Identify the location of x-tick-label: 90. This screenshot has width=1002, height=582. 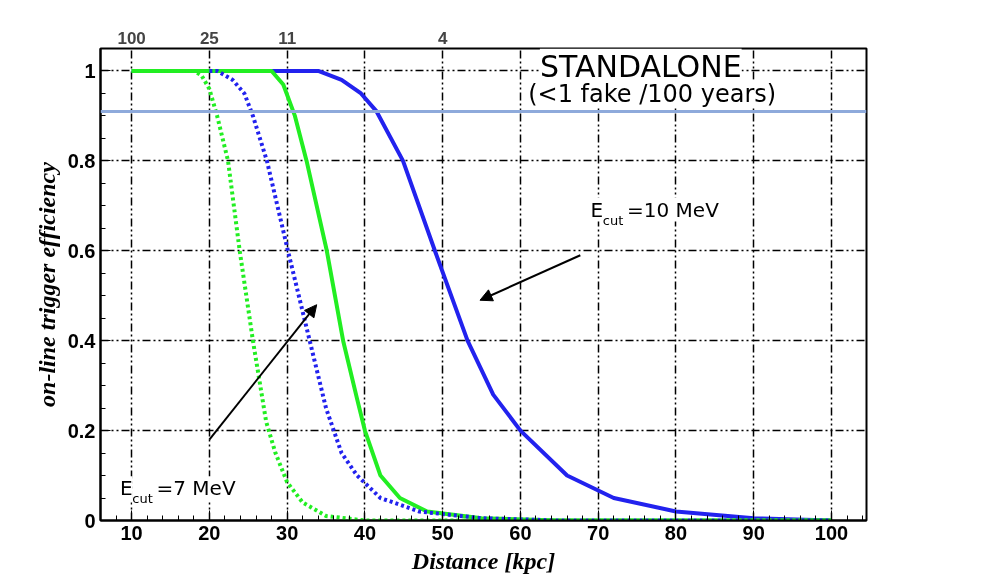
(753, 532).